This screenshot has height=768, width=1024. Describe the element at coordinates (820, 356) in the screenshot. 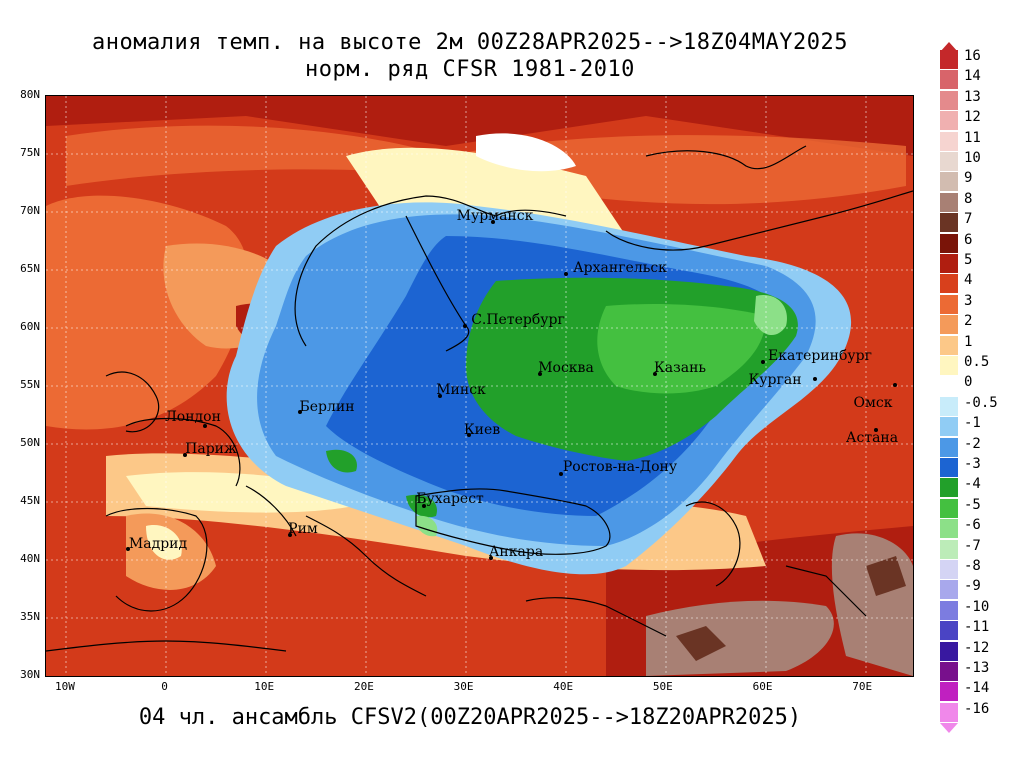

I see `city-label: Екатеринбург` at that location.